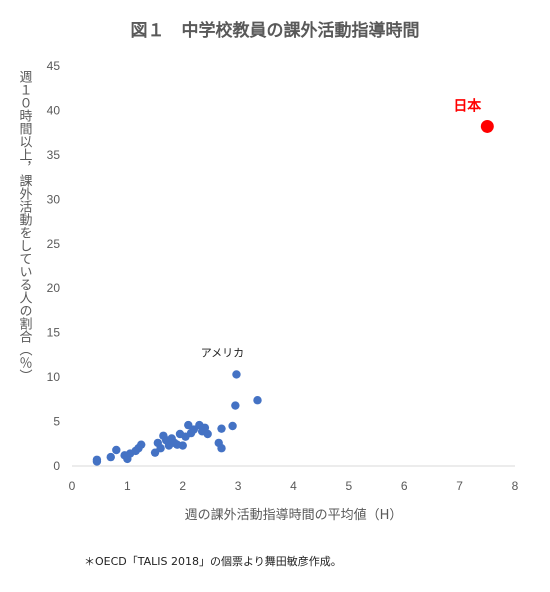  What do you see at coordinates (54, 333) in the screenshot?
I see `y-tick-label: 15` at bounding box center [54, 333].